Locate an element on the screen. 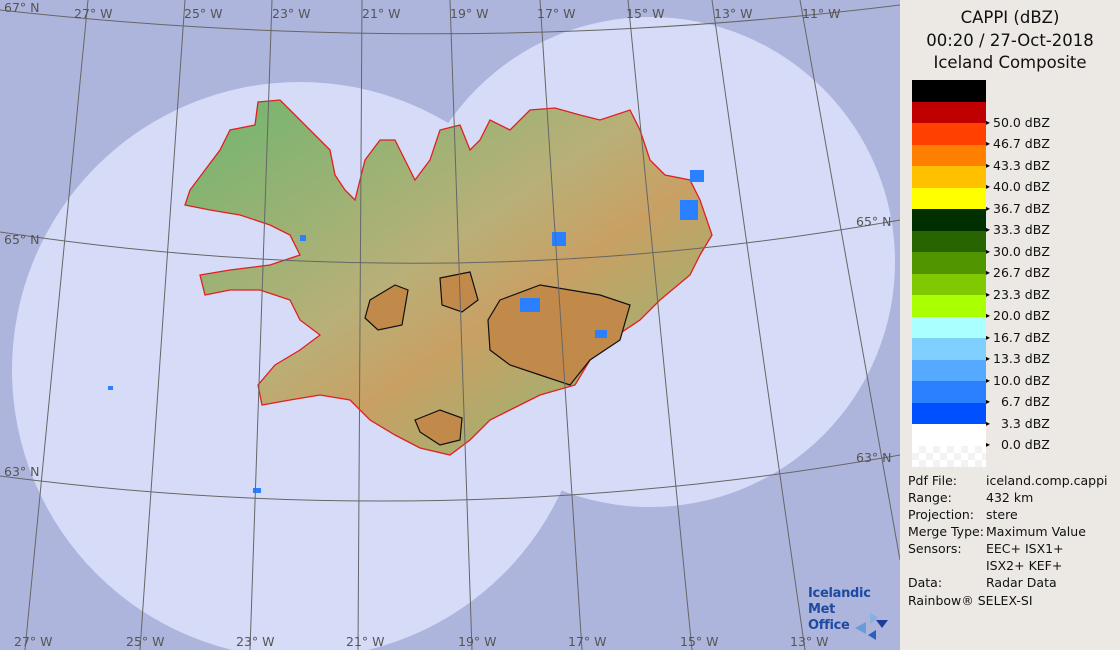 The width and height of the screenshot is (1120, 650). lat-label: 67° N is located at coordinates (21, 7).